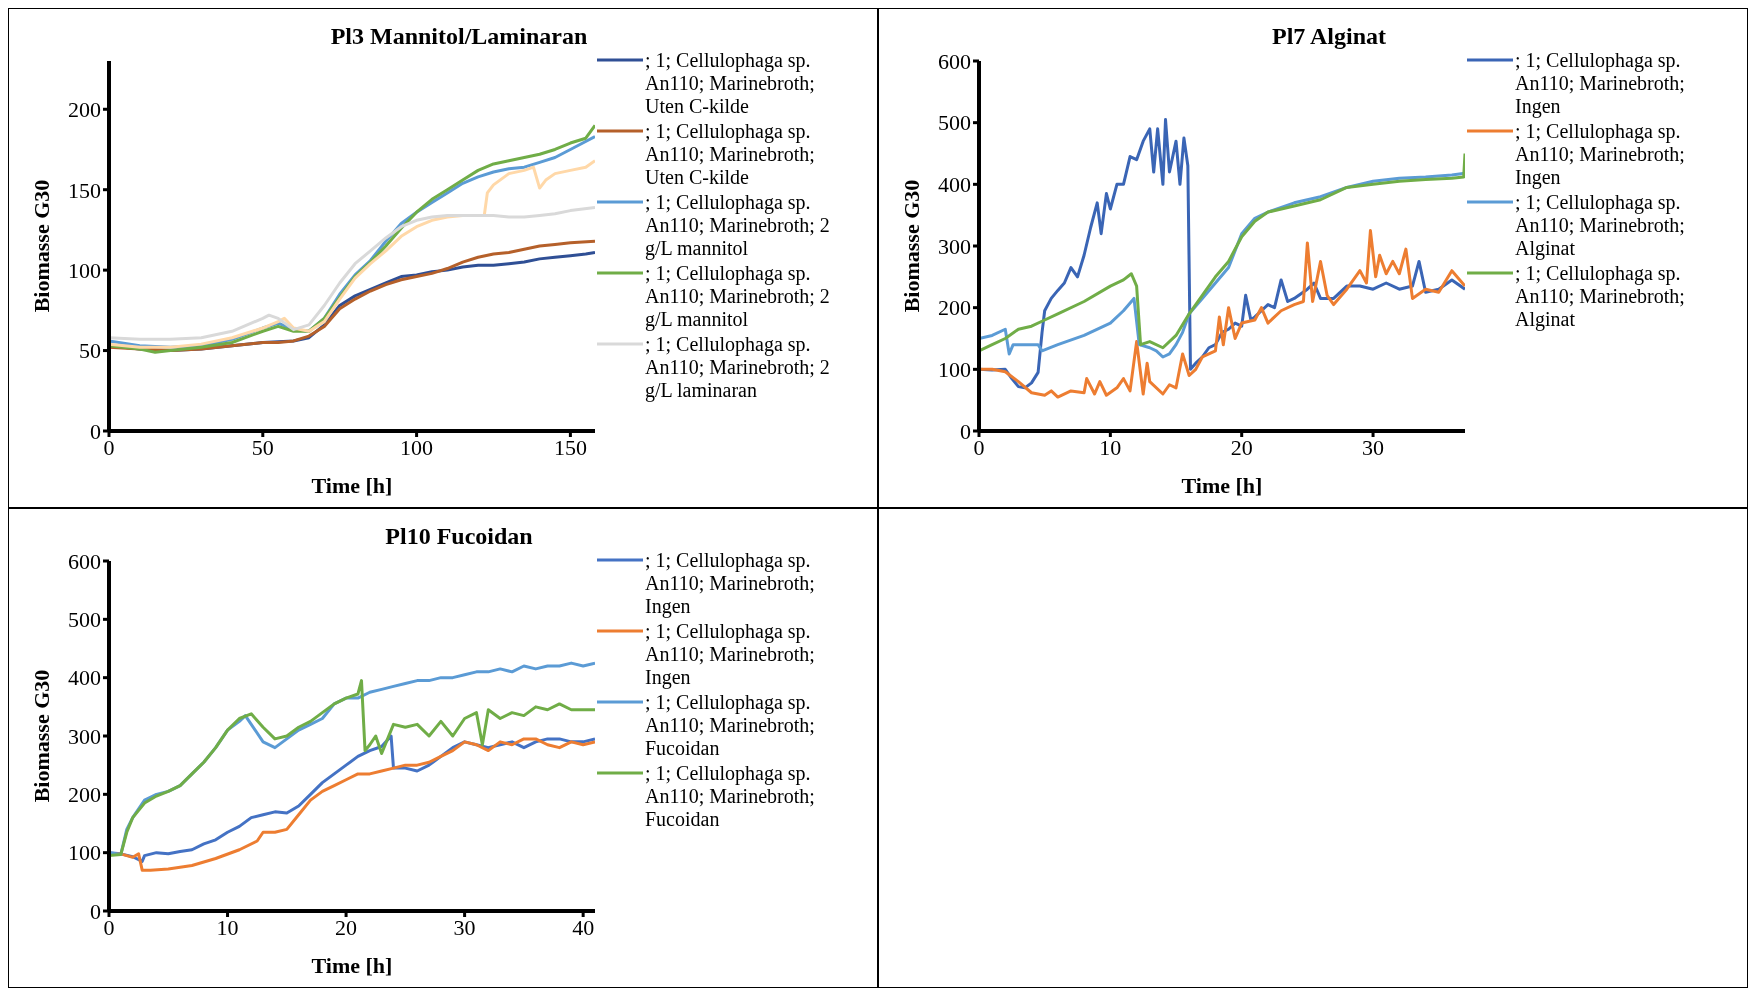 The height and width of the screenshot is (988, 1751). I want to click on x-tick-label: 50, so click(262, 447).